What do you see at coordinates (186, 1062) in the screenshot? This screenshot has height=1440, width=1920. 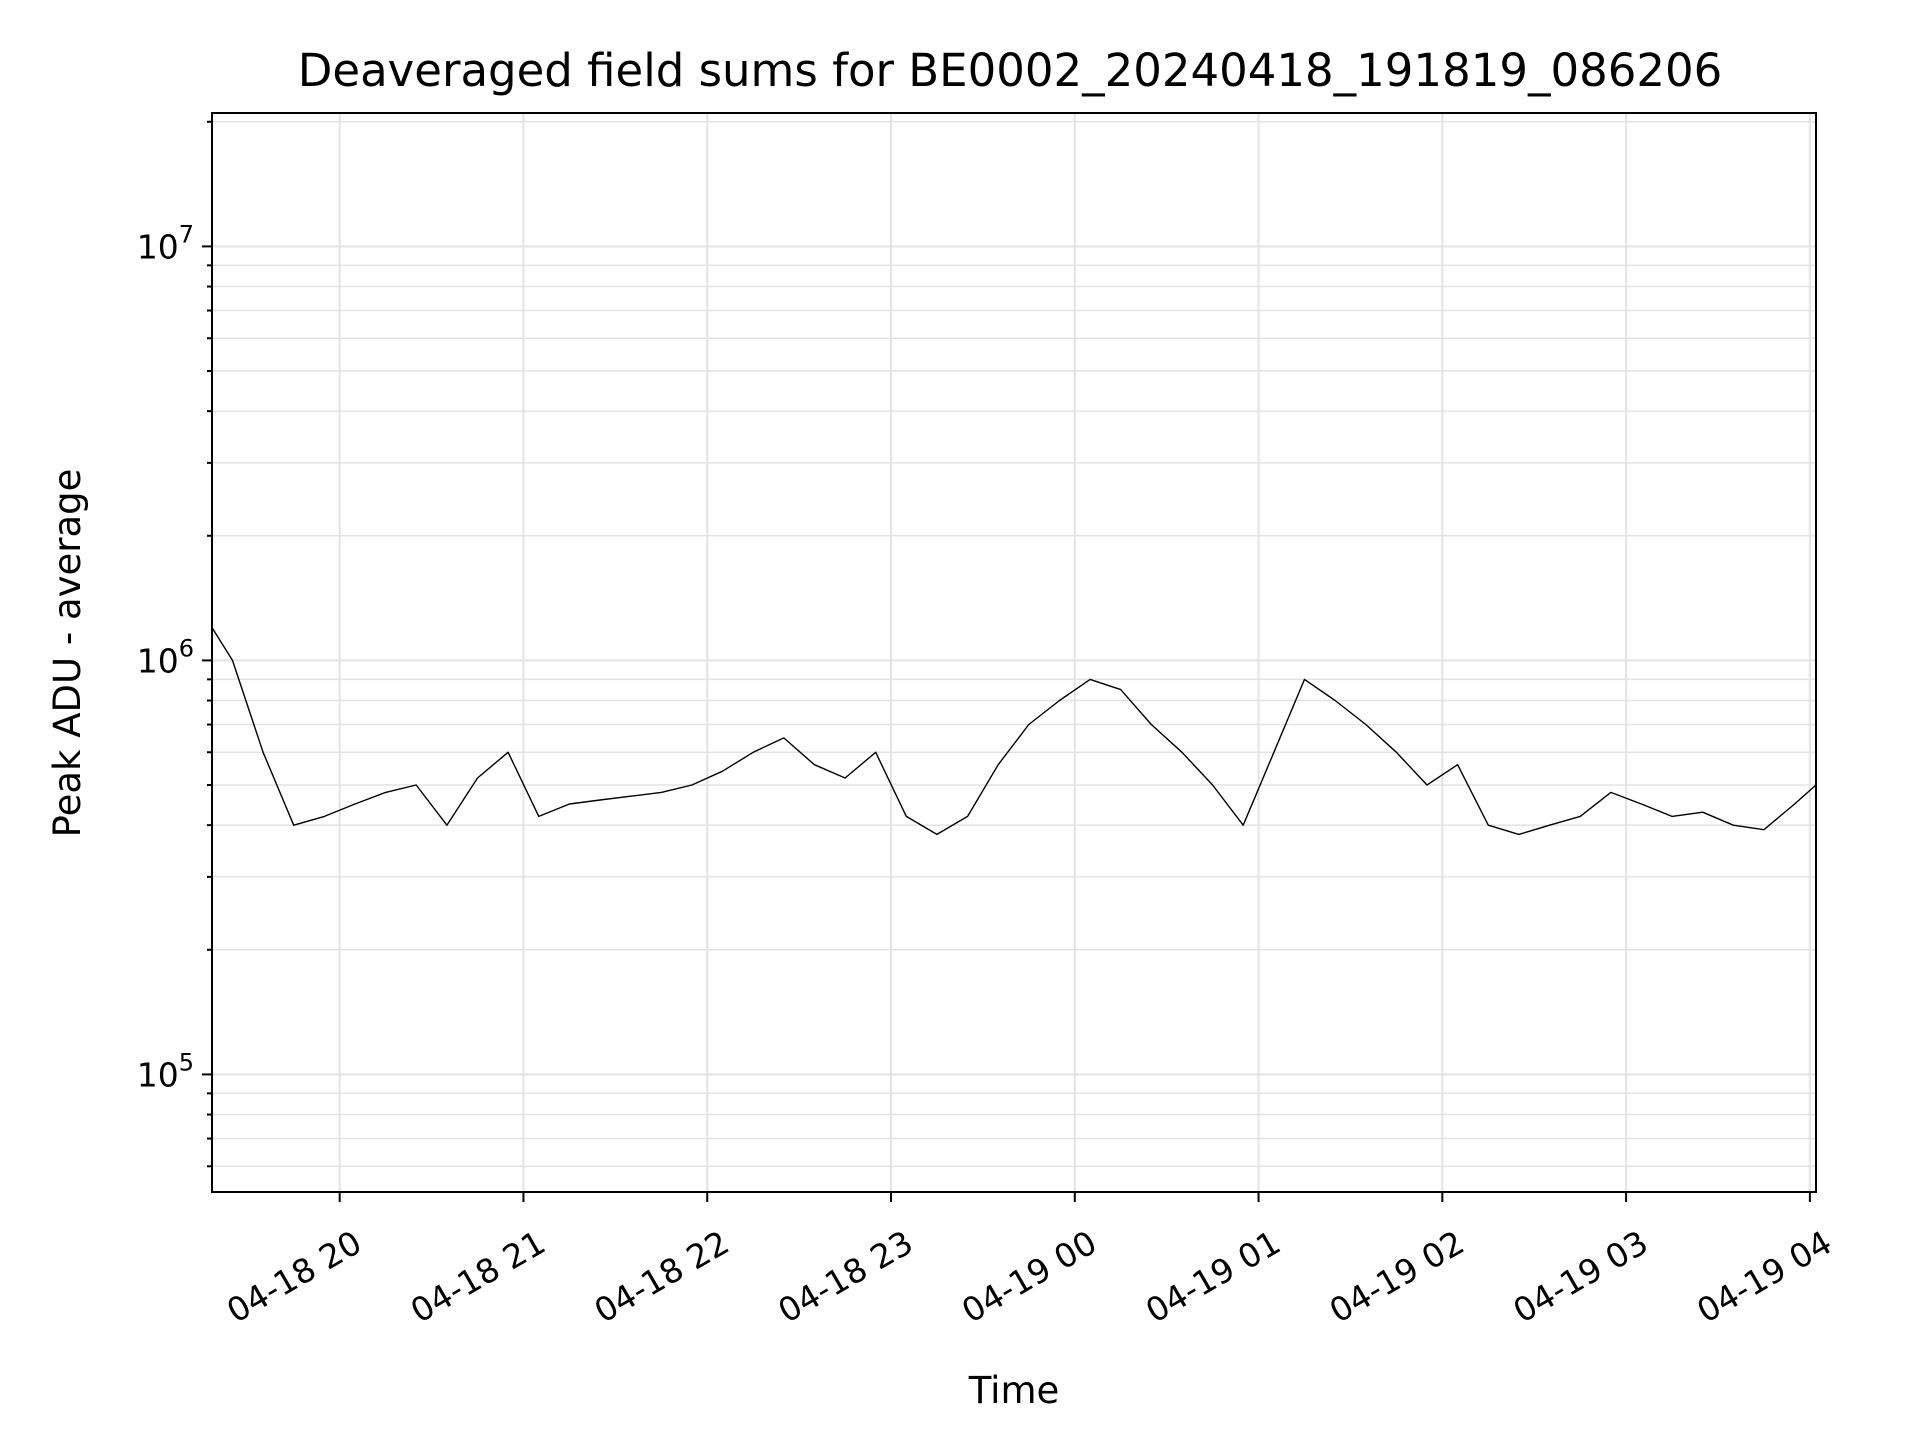 I see `y-tick-label-exponent: 5` at bounding box center [186, 1062].